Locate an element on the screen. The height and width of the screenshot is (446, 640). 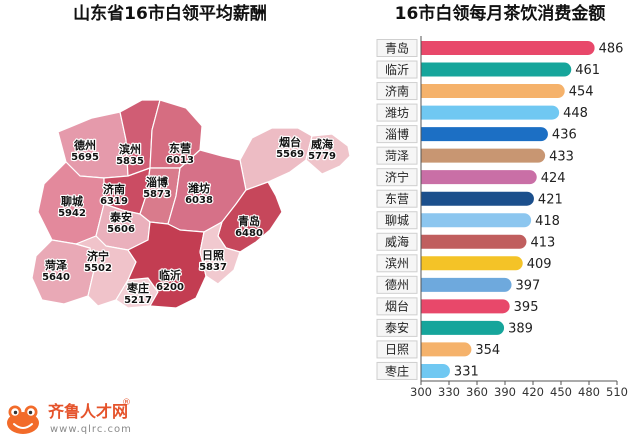
map-label-linyi-name: 临沂 is located at coordinates (170, 275).